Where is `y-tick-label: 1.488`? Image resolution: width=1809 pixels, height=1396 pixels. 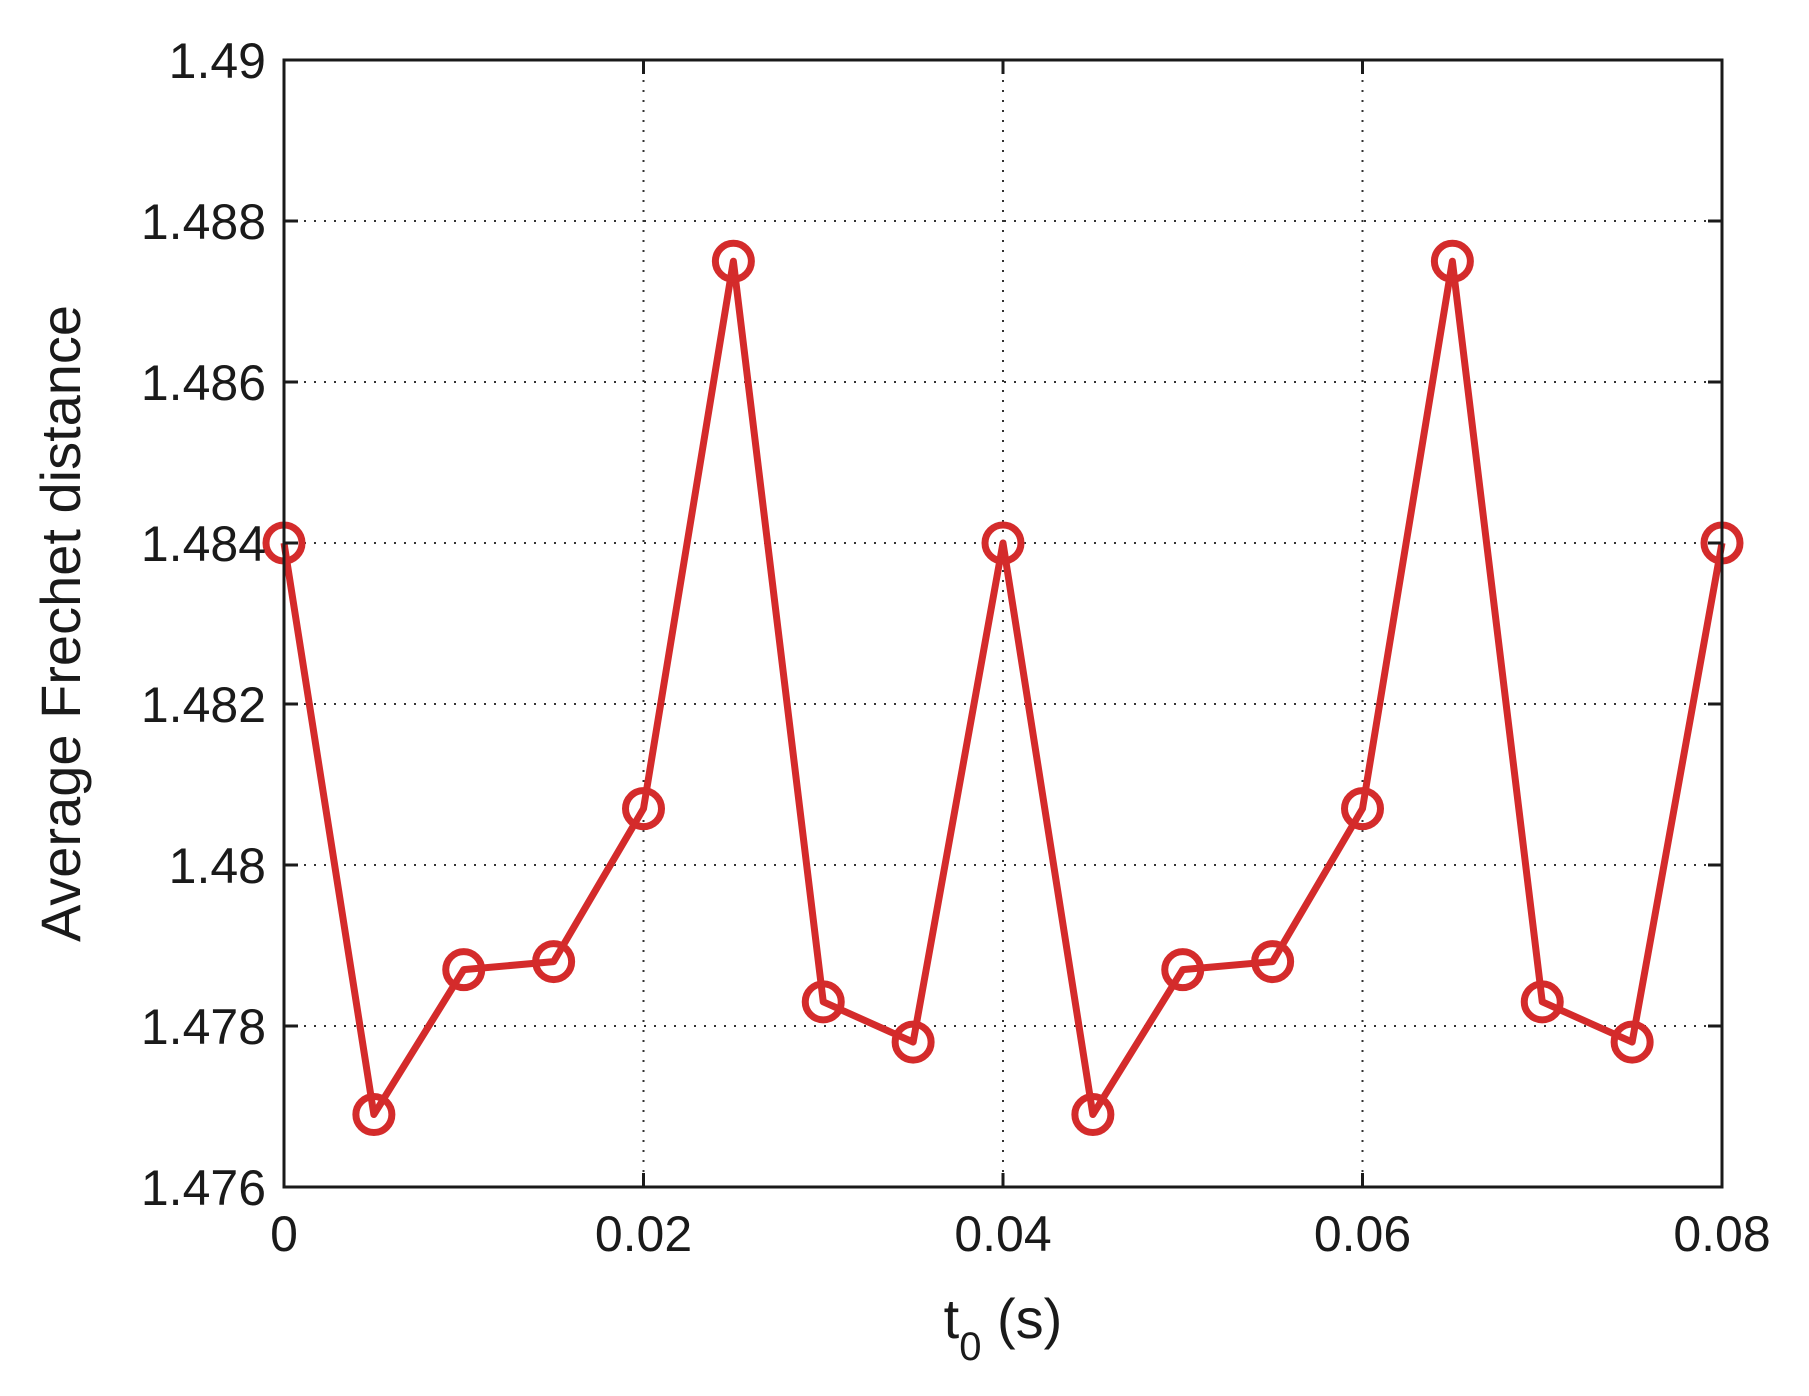
y-tick-label: 1.488 is located at coordinates (203, 222).